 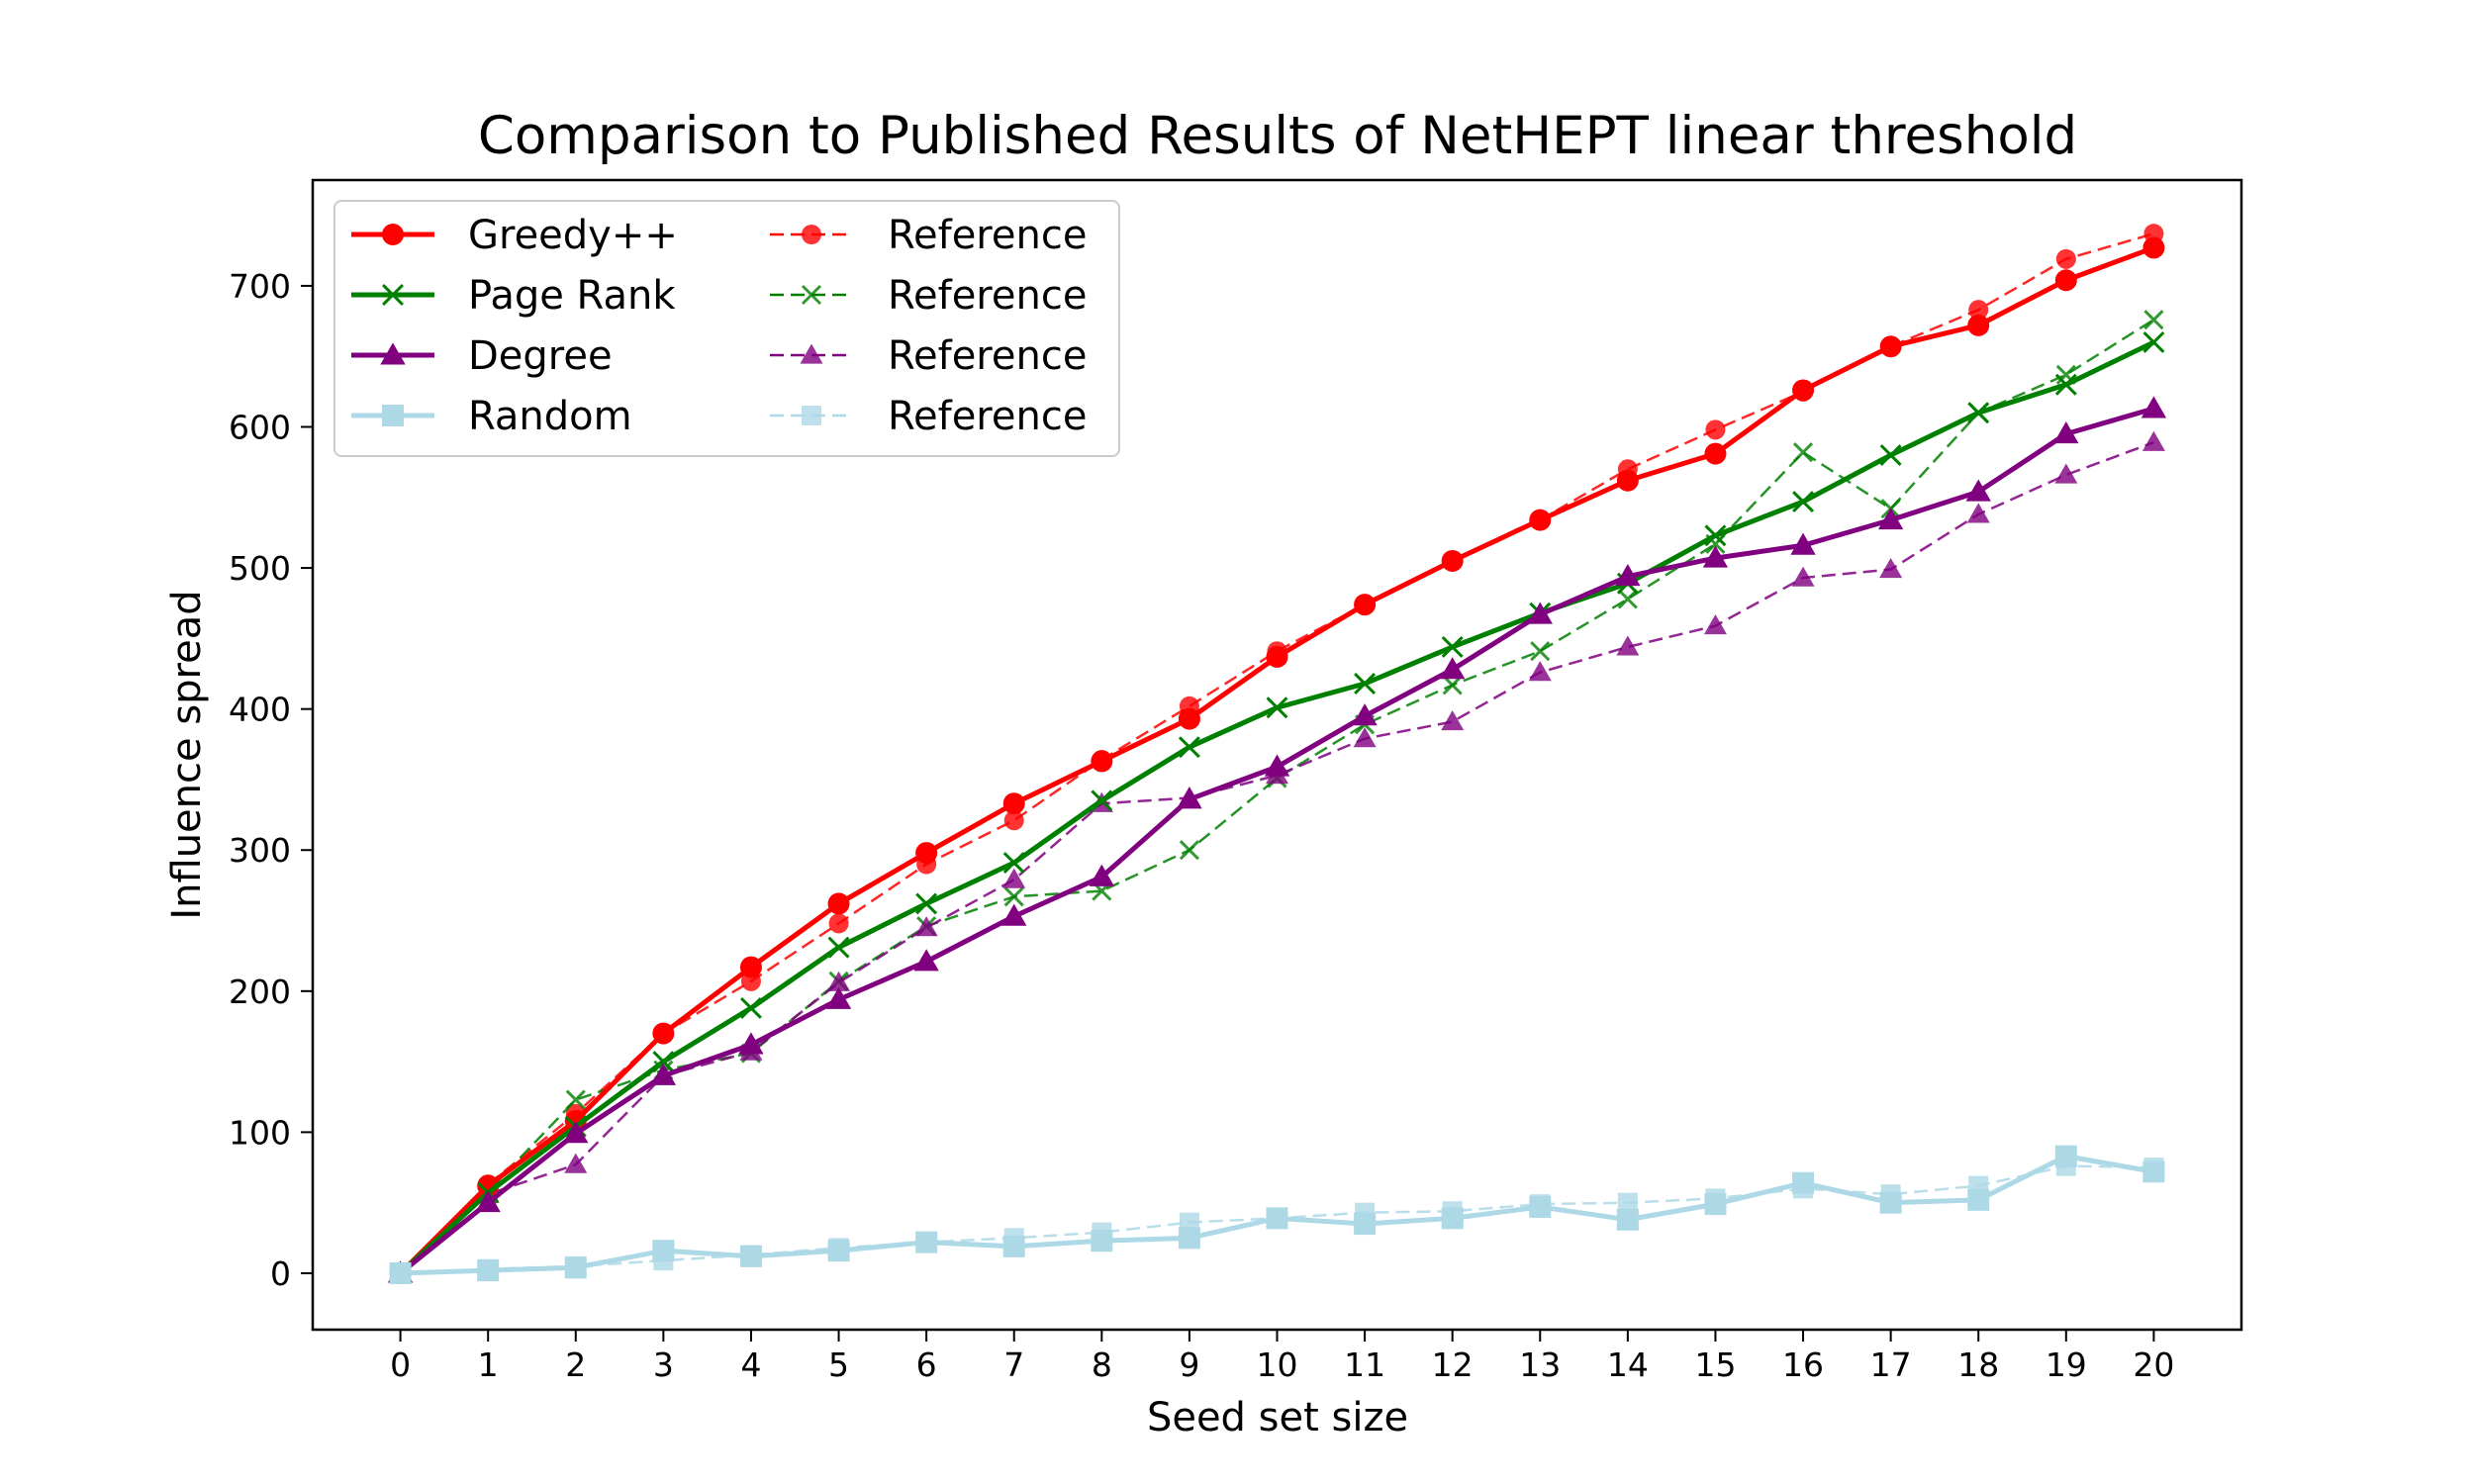 I want to click on legend-entry: Page Rank, so click(x=514, y=296).